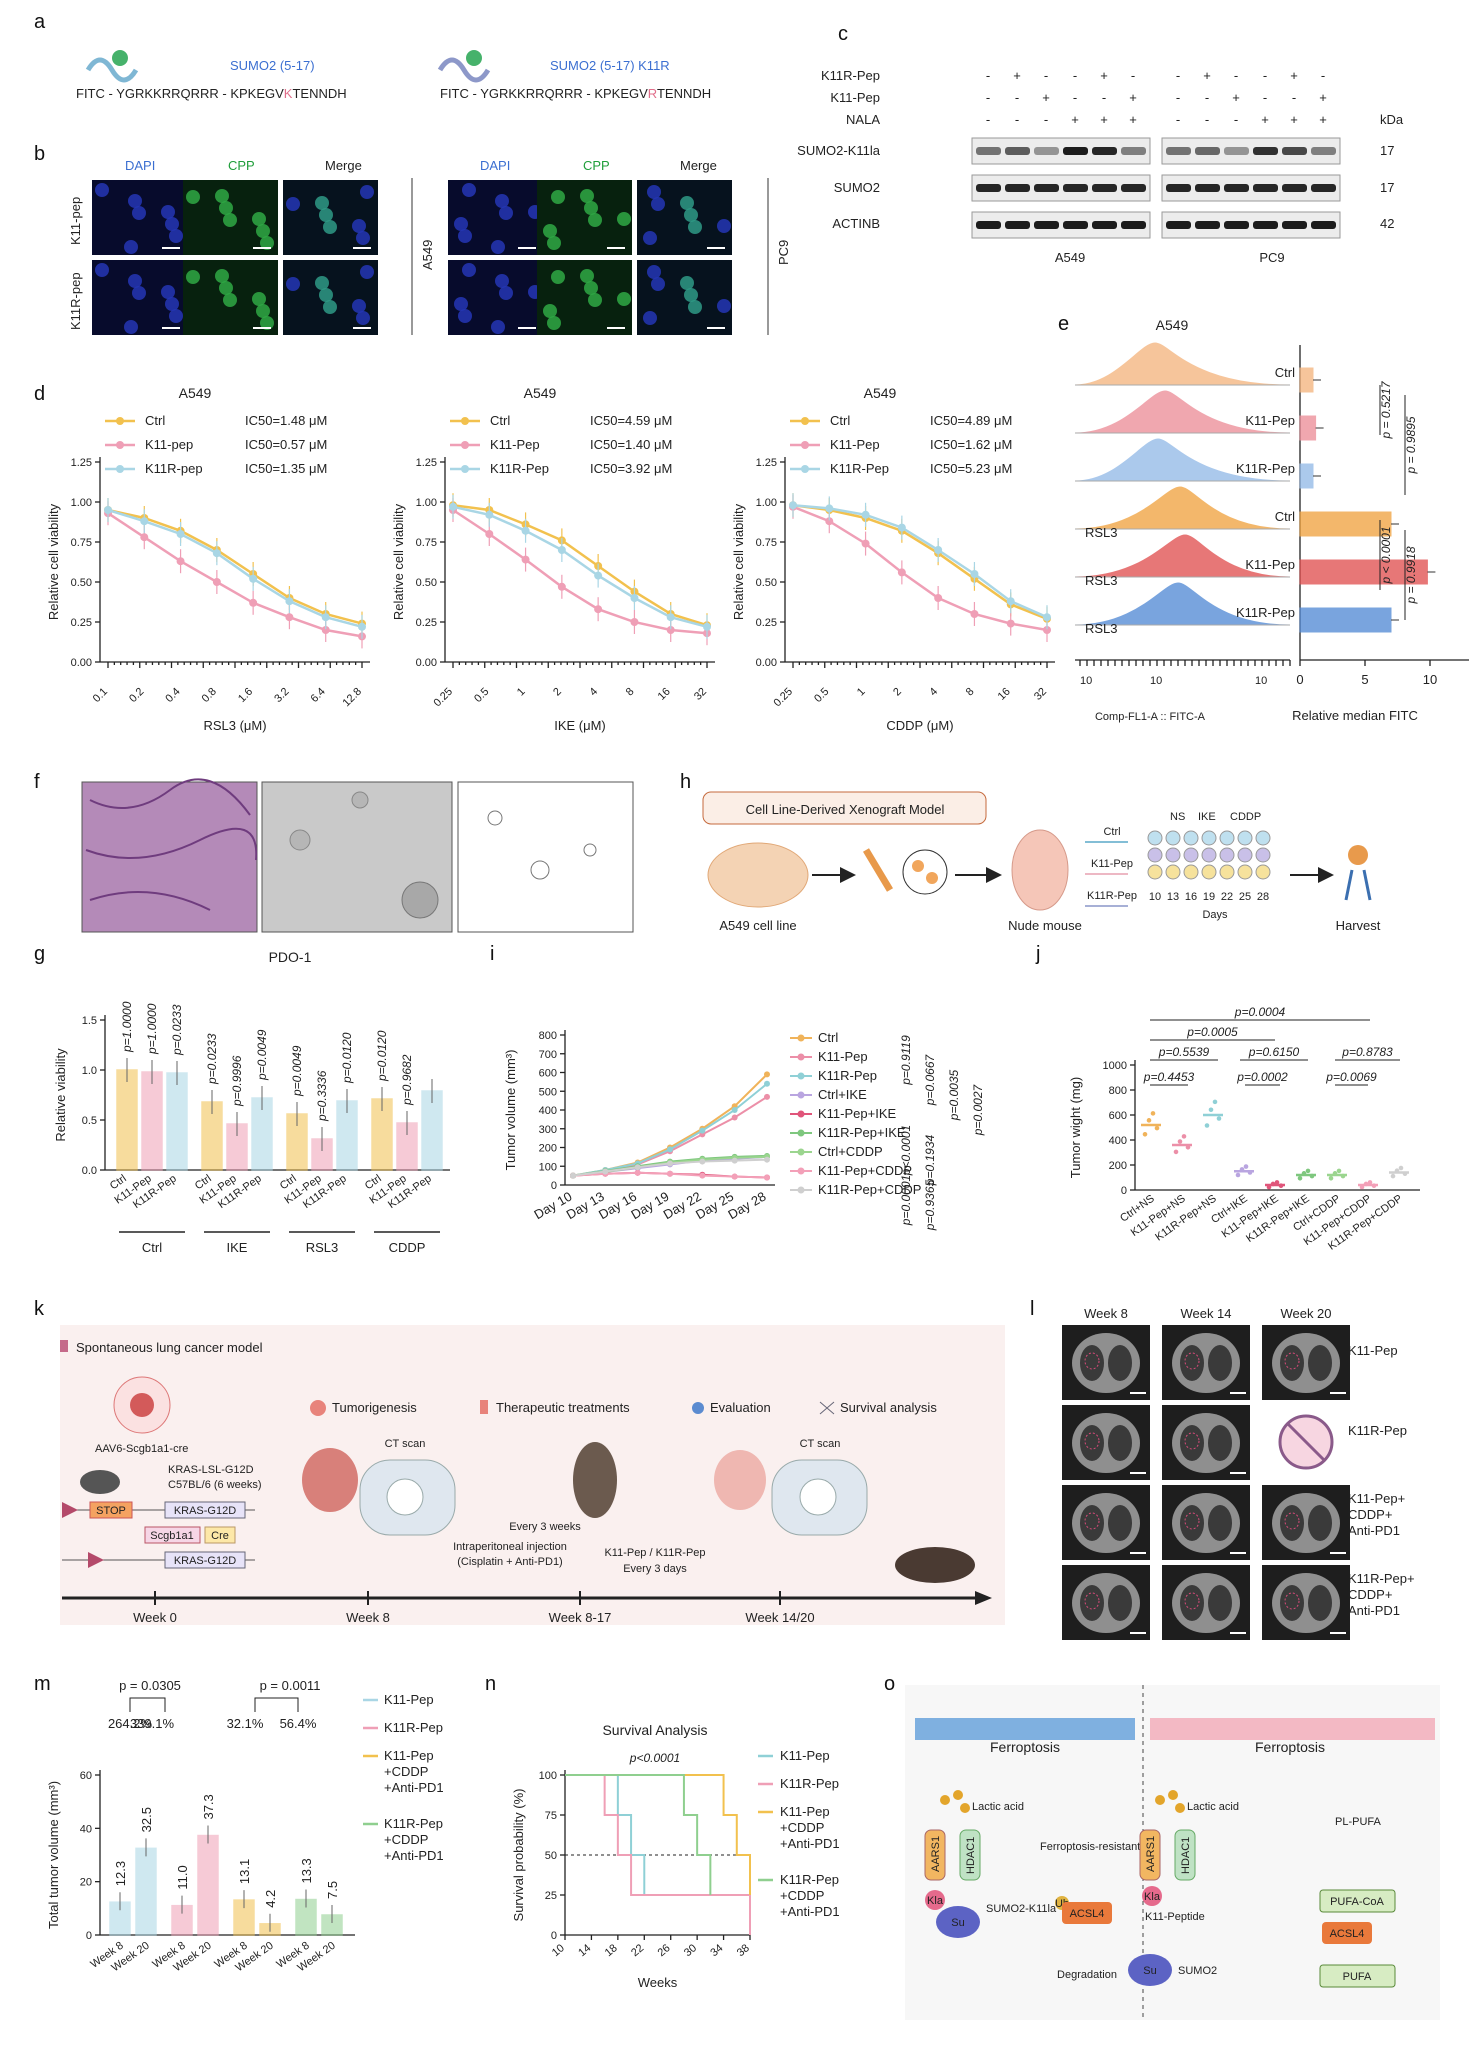 The width and height of the screenshot is (1469, 2050). Describe the element at coordinates (920, 561) in the screenshot. I see `curve-k11r-pep` at that location.